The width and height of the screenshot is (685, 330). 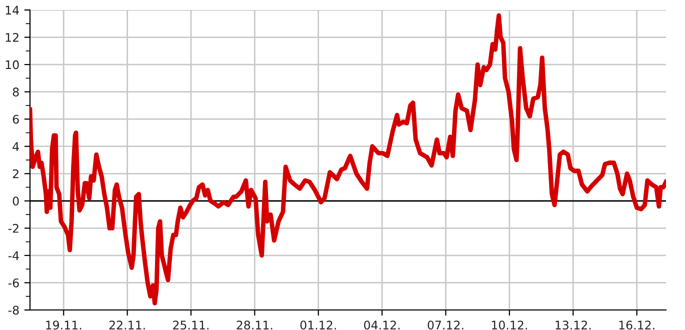 I want to click on x-tick-label: 16.12., so click(x=636, y=325).